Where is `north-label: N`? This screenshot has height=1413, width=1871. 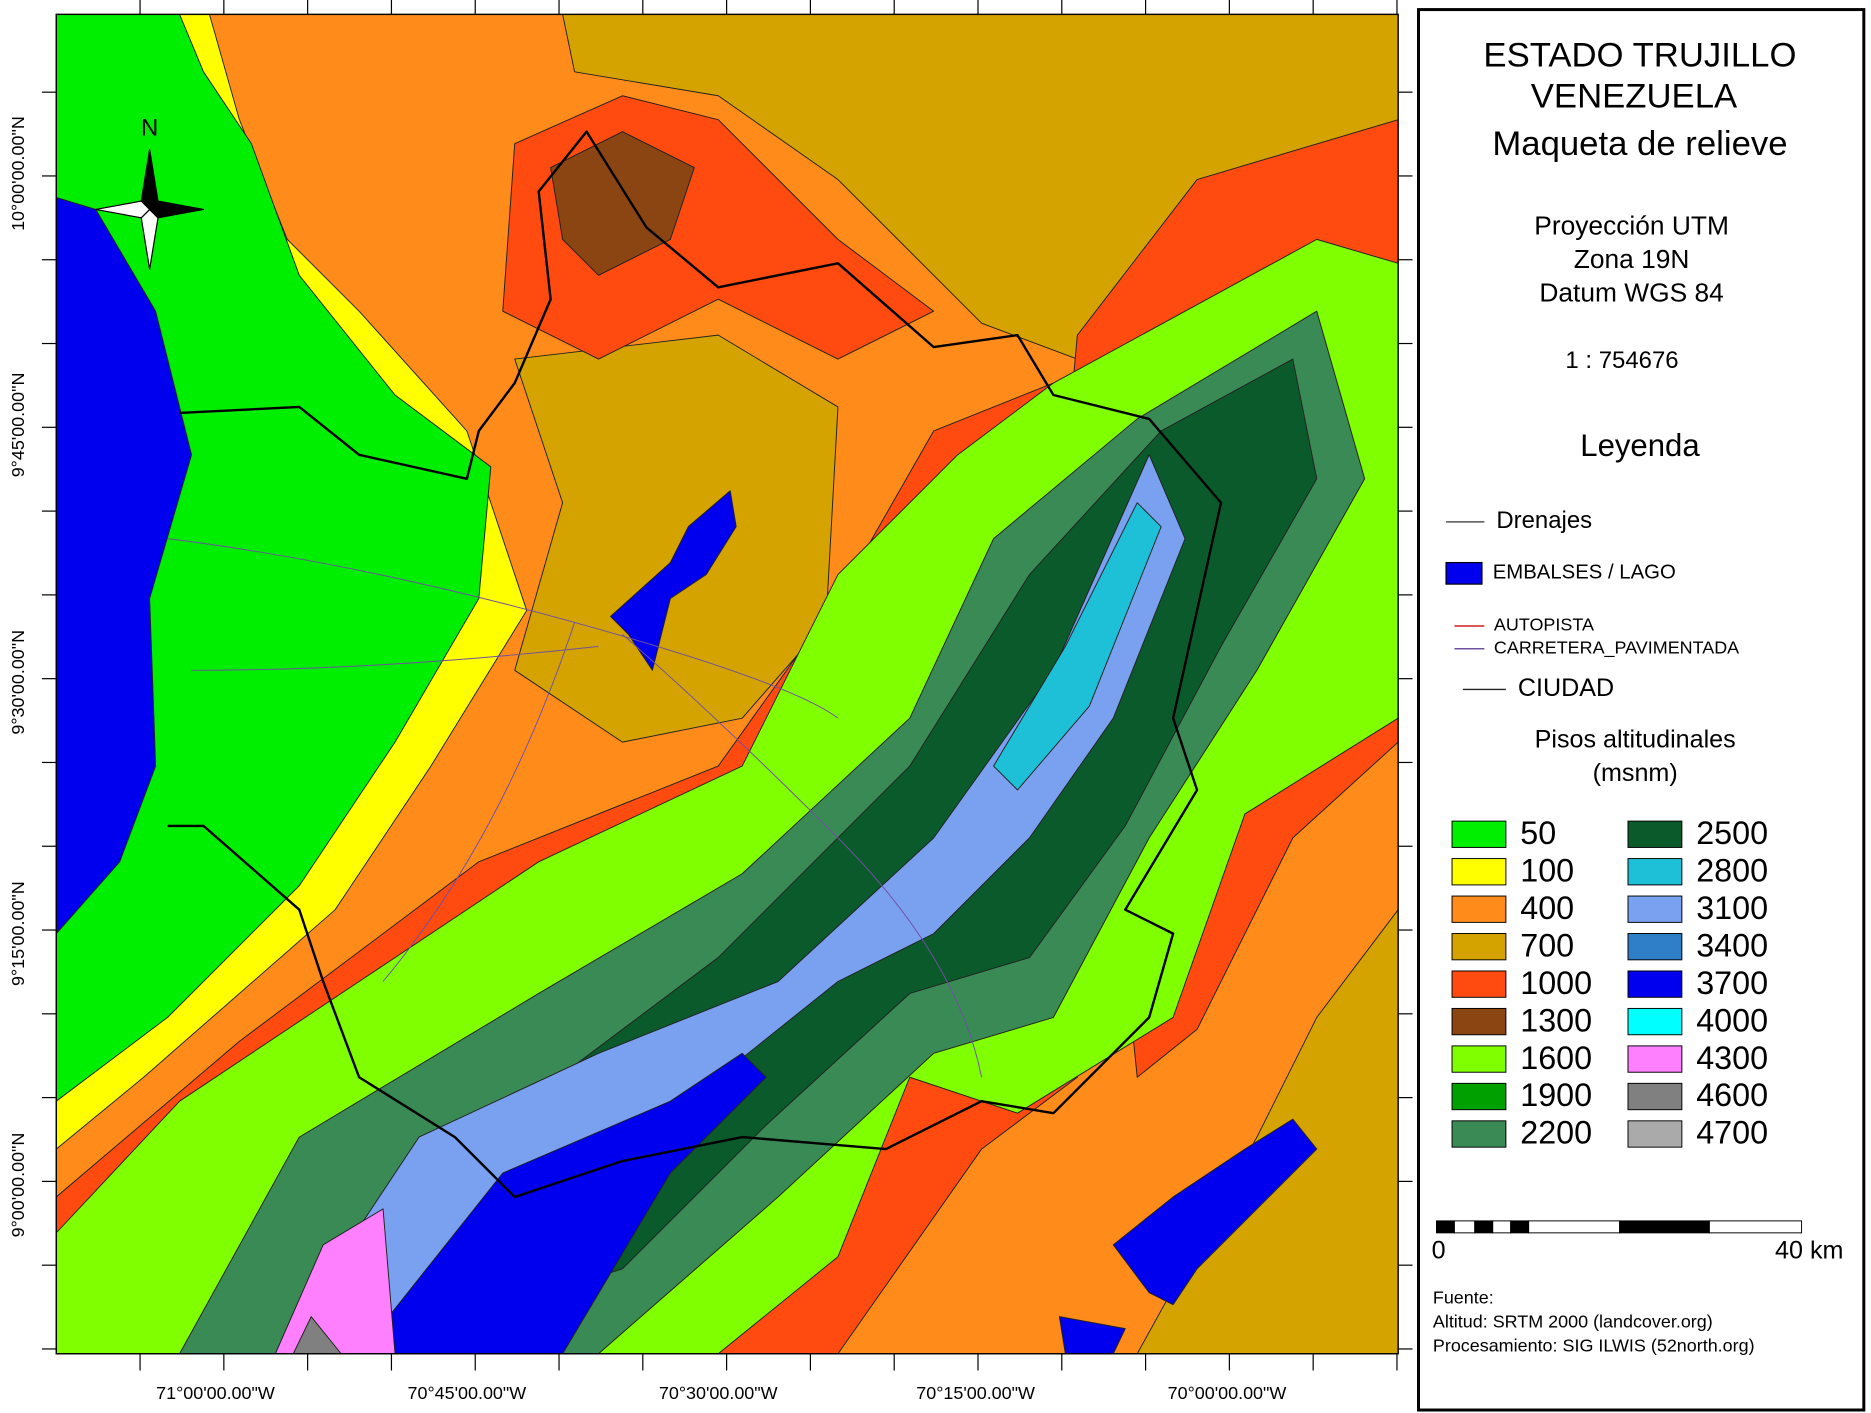
north-label: N is located at coordinates (149, 128).